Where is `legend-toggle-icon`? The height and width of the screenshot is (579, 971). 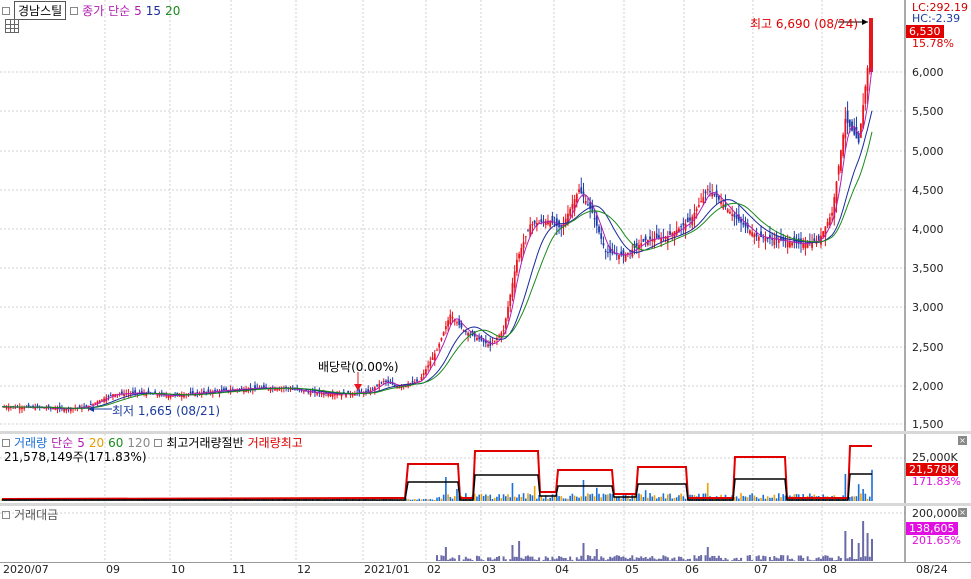 legend-toggle-icon is located at coordinates (6, 10).